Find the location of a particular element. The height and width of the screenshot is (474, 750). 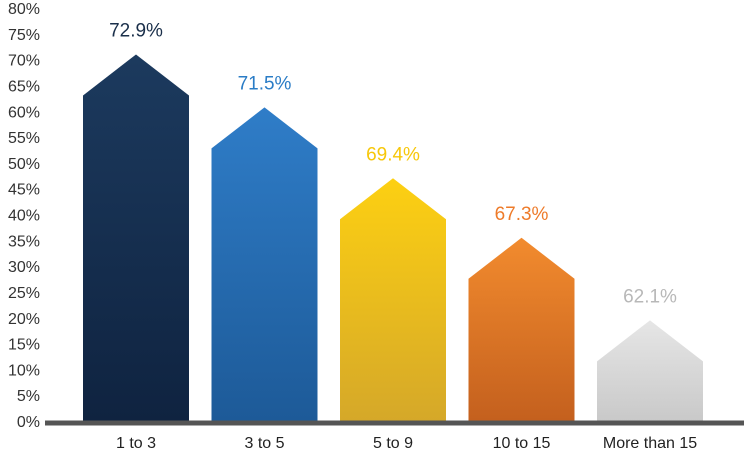

x-tick-label: 5 to 9 is located at coordinates (393, 443).